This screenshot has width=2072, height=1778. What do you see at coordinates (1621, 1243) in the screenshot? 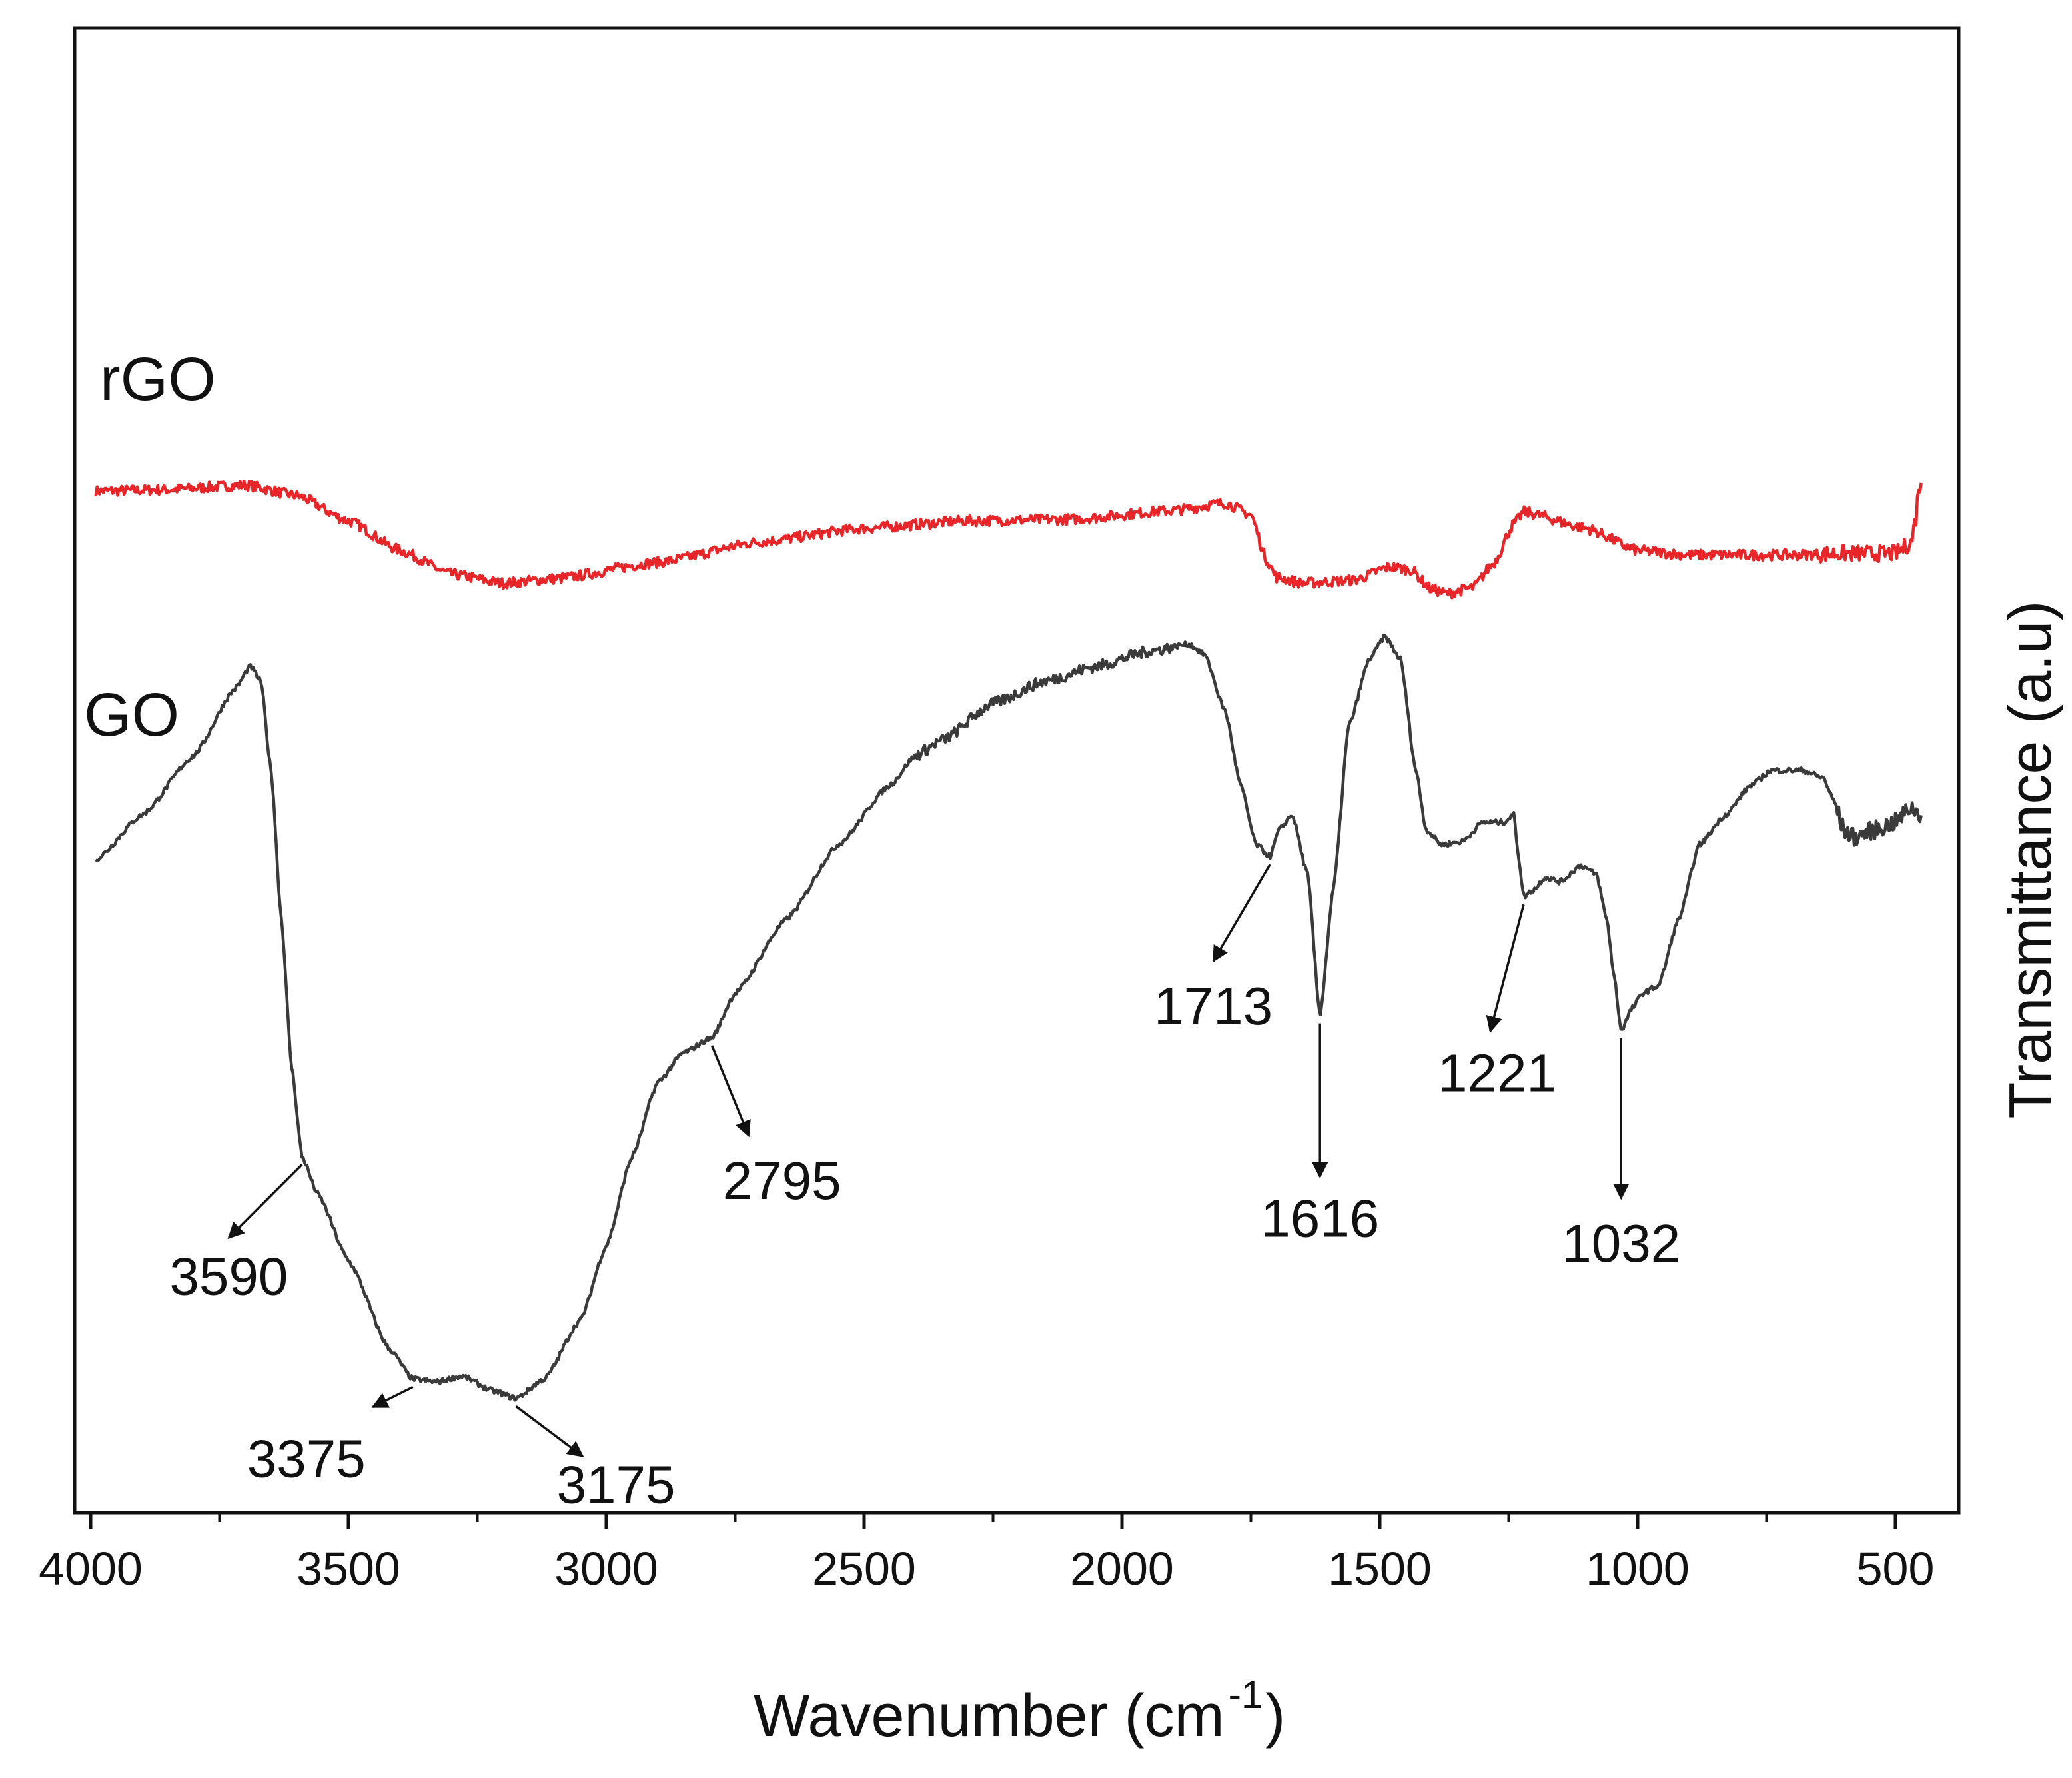
I see `peak-label-1032: 1032` at bounding box center [1621, 1243].